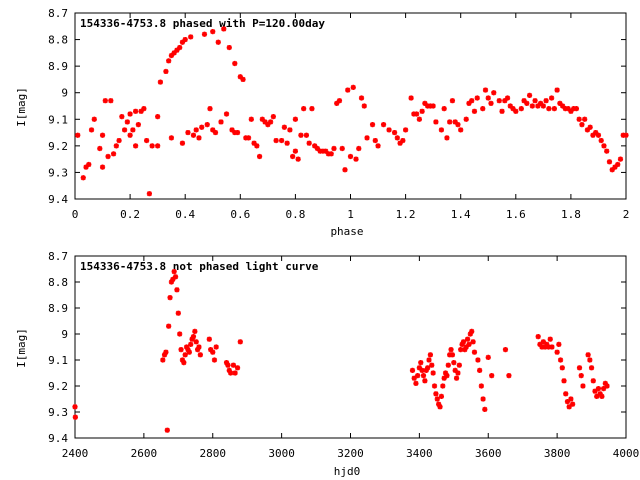  I want to click on phased-x-axis-label: phase, so click(346, 231).